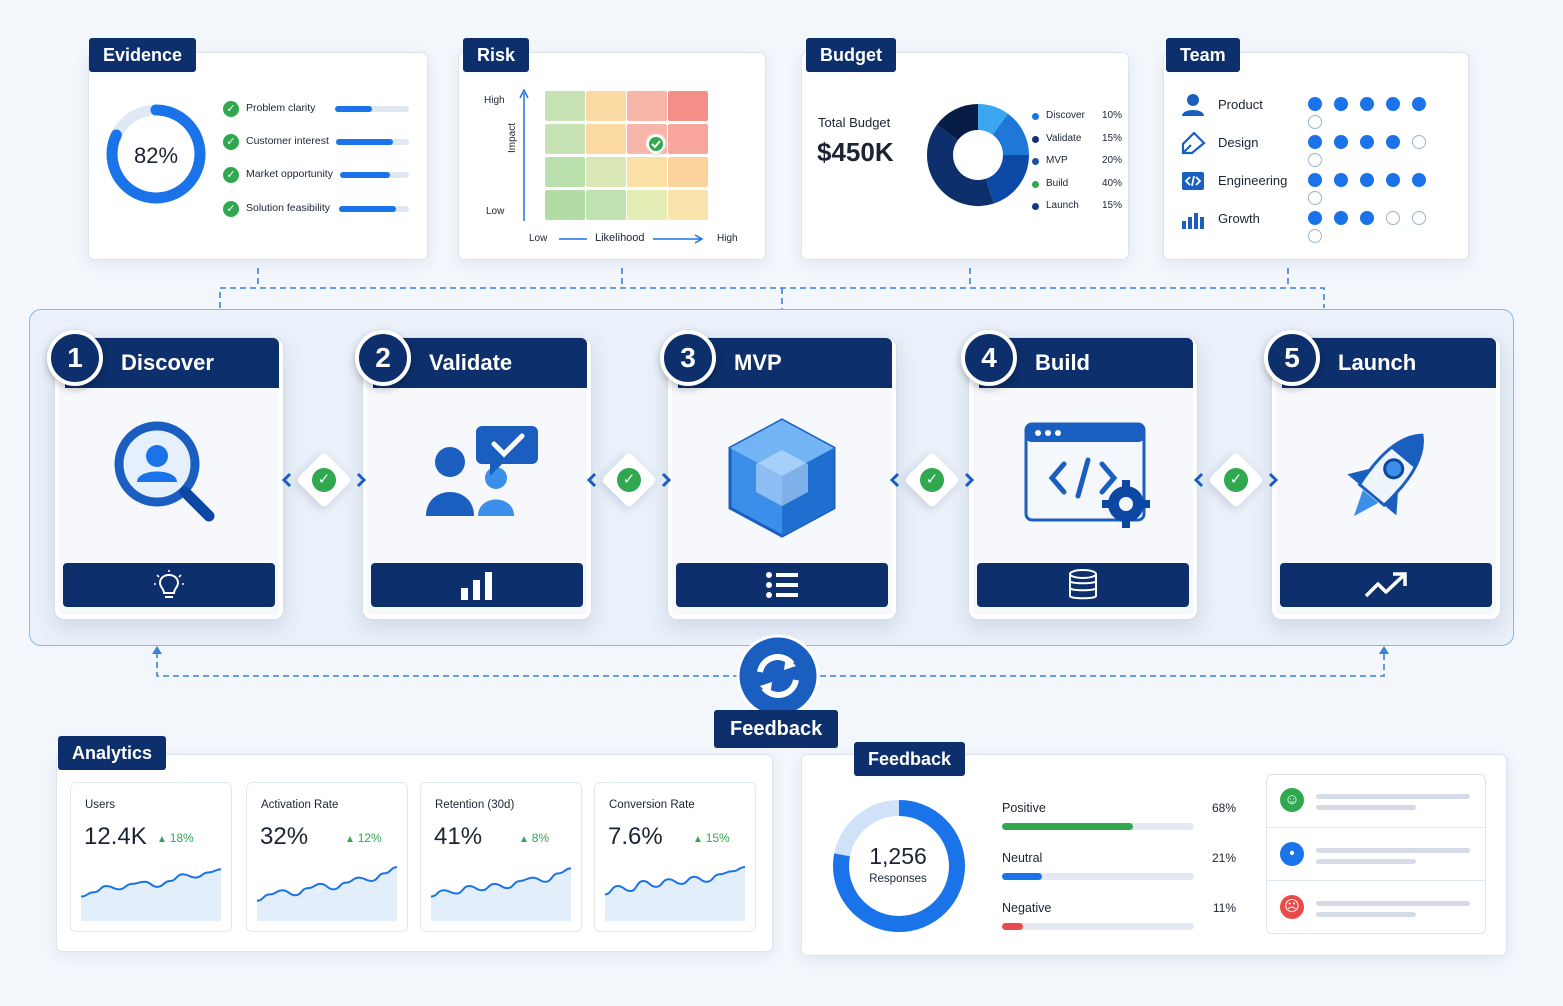 This screenshot has width=1563, height=1006. Describe the element at coordinates (501, 857) in the screenshot. I see `metric-card: Retention (30d) 41% ▲ 8%` at that location.